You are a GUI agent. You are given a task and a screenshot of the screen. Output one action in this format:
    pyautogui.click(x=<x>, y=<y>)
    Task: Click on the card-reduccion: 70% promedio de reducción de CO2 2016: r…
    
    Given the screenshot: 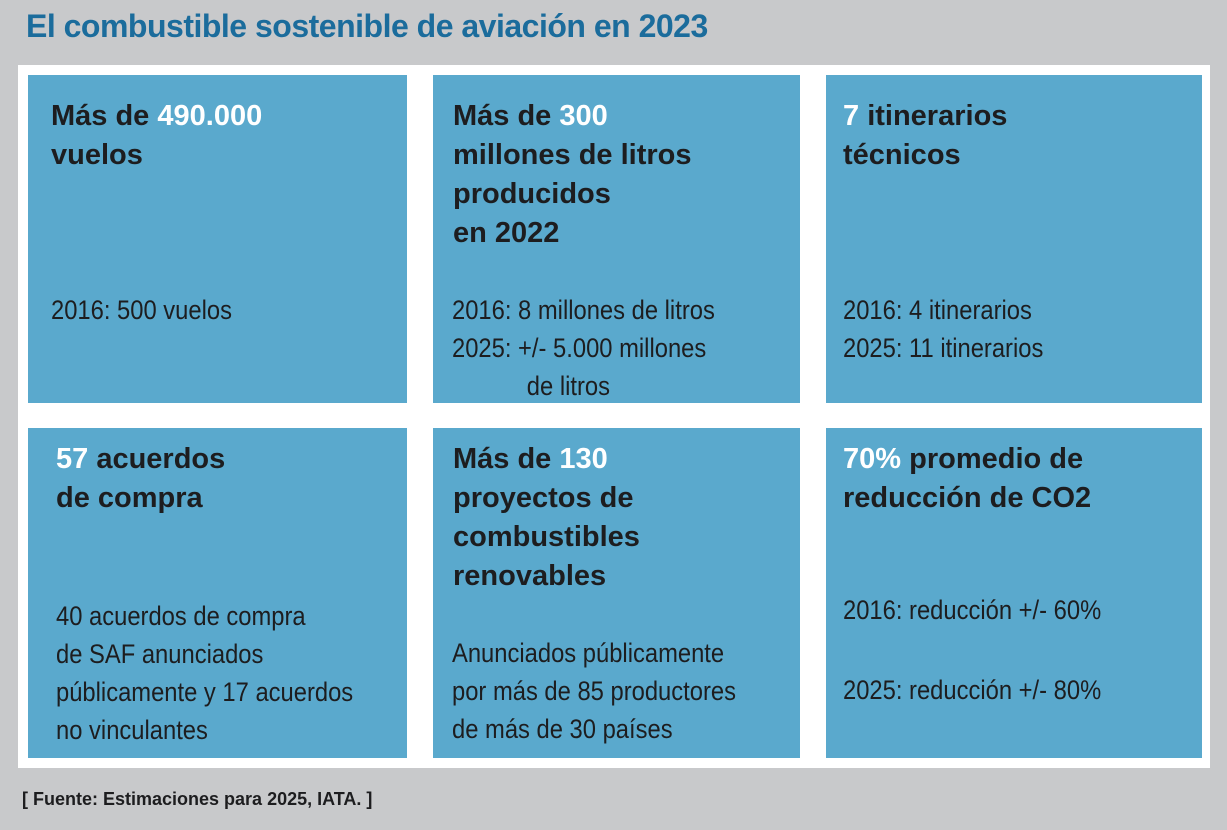 What is the action you would take?
    pyautogui.click(x=1014, y=593)
    